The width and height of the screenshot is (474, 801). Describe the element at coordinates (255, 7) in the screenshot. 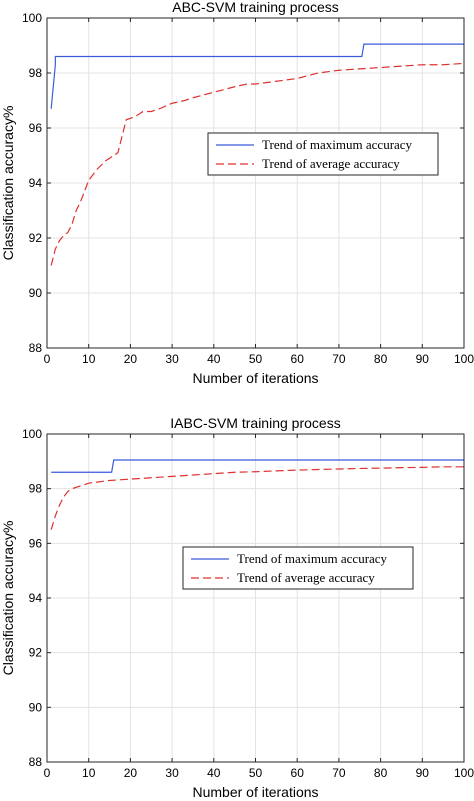

I see `chart-title: ABC-SVM training process` at that location.